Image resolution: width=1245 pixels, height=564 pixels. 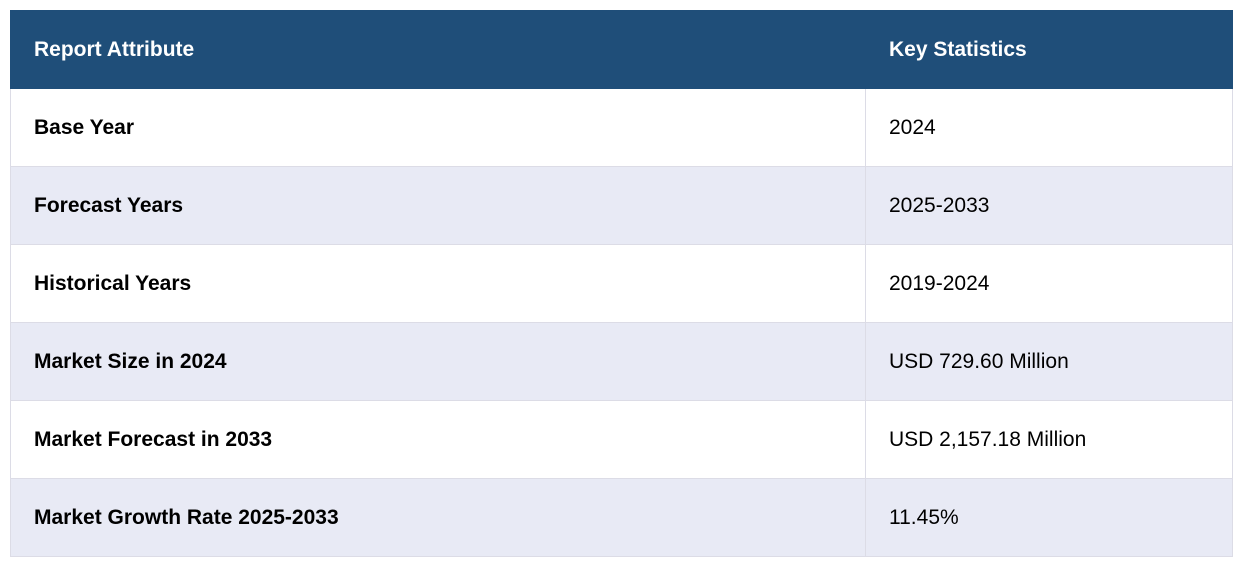 What do you see at coordinates (1049, 517) in the screenshot?
I see `row-value: 11.45%` at bounding box center [1049, 517].